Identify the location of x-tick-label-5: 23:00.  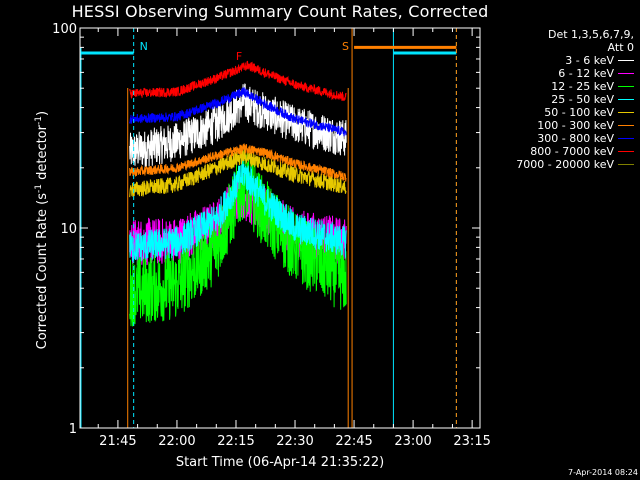
(412, 441).